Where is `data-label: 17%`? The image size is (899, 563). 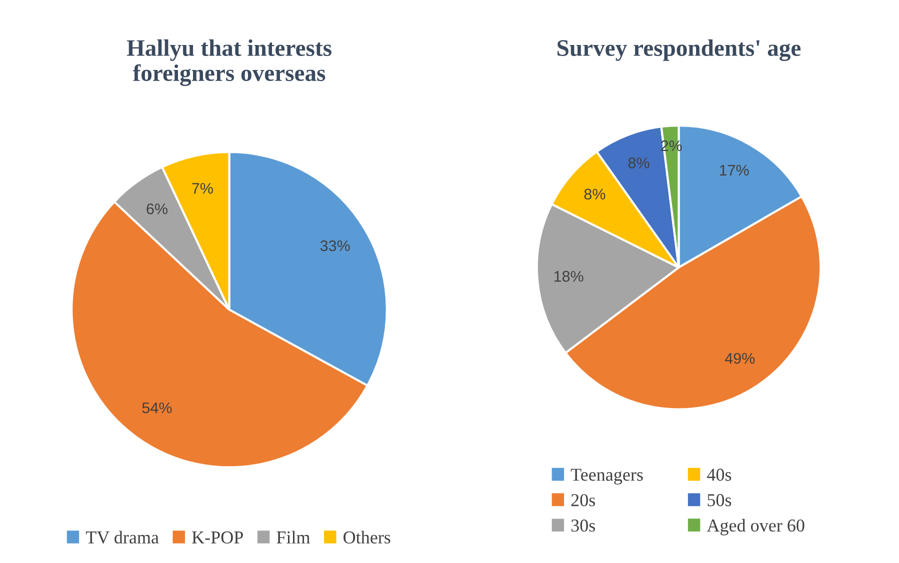
data-label: 17% is located at coordinates (734, 170).